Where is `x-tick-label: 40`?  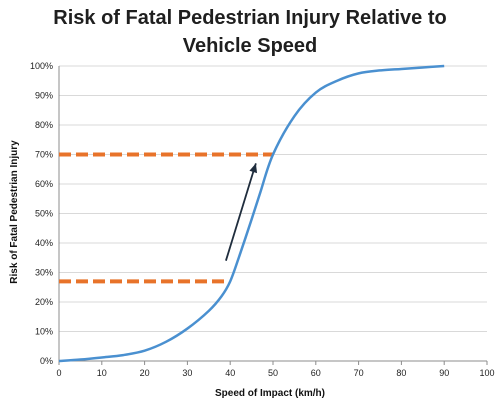
x-tick-label: 40 is located at coordinates (230, 373).